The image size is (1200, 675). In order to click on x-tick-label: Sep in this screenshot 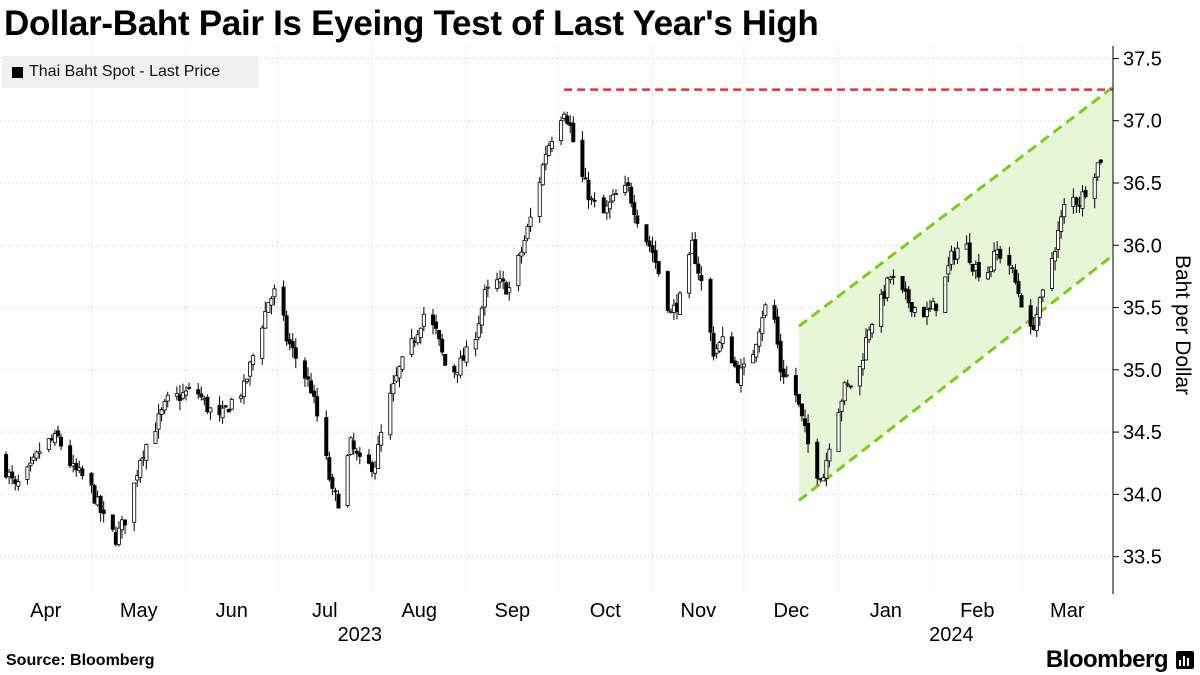, I will do `click(512, 611)`.